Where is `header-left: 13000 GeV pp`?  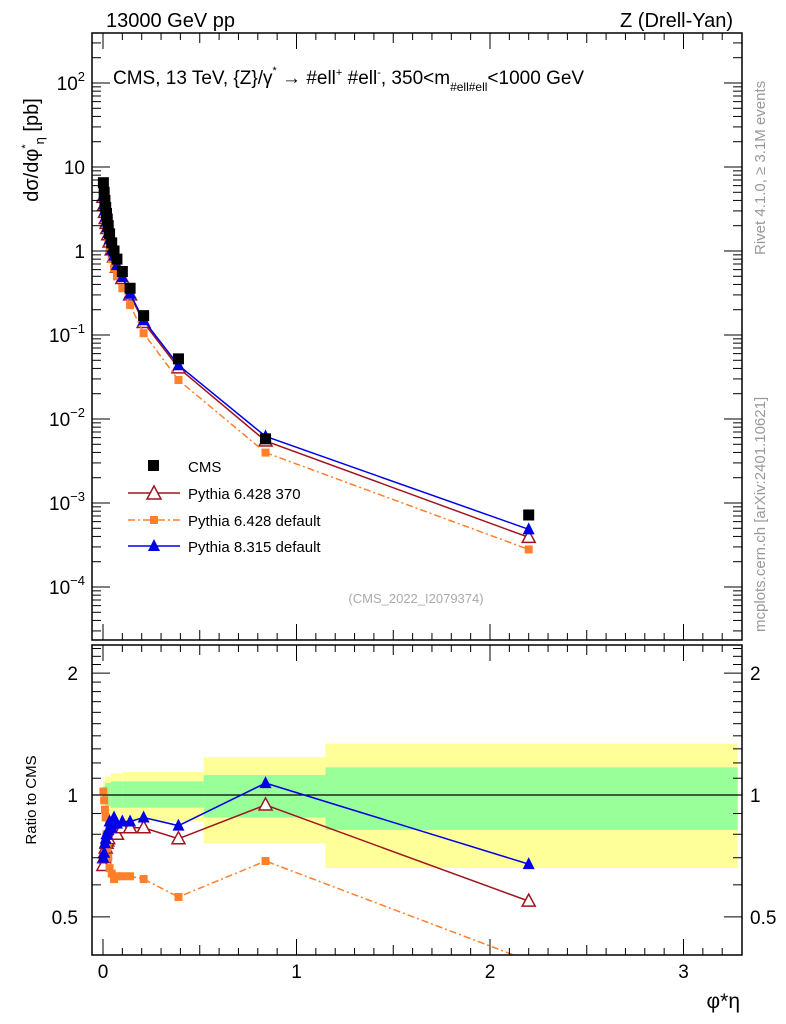 header-left: 13000 GeV pp is located at coordinates (170, 21).